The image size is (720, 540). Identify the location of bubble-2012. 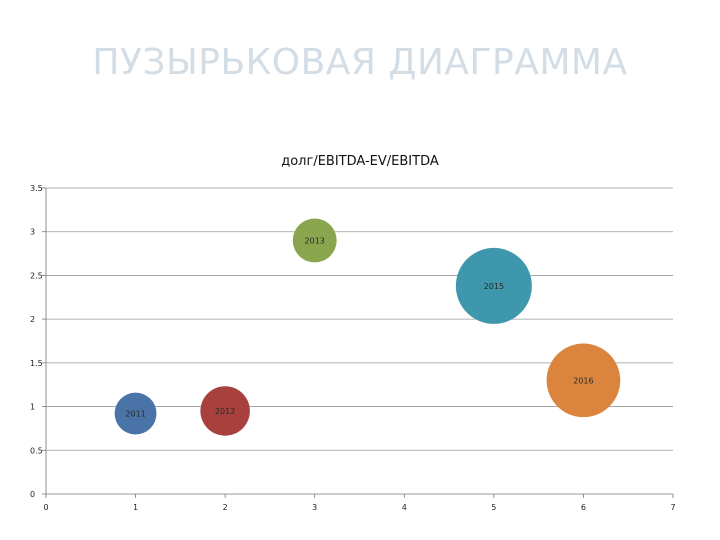
(225, 411).